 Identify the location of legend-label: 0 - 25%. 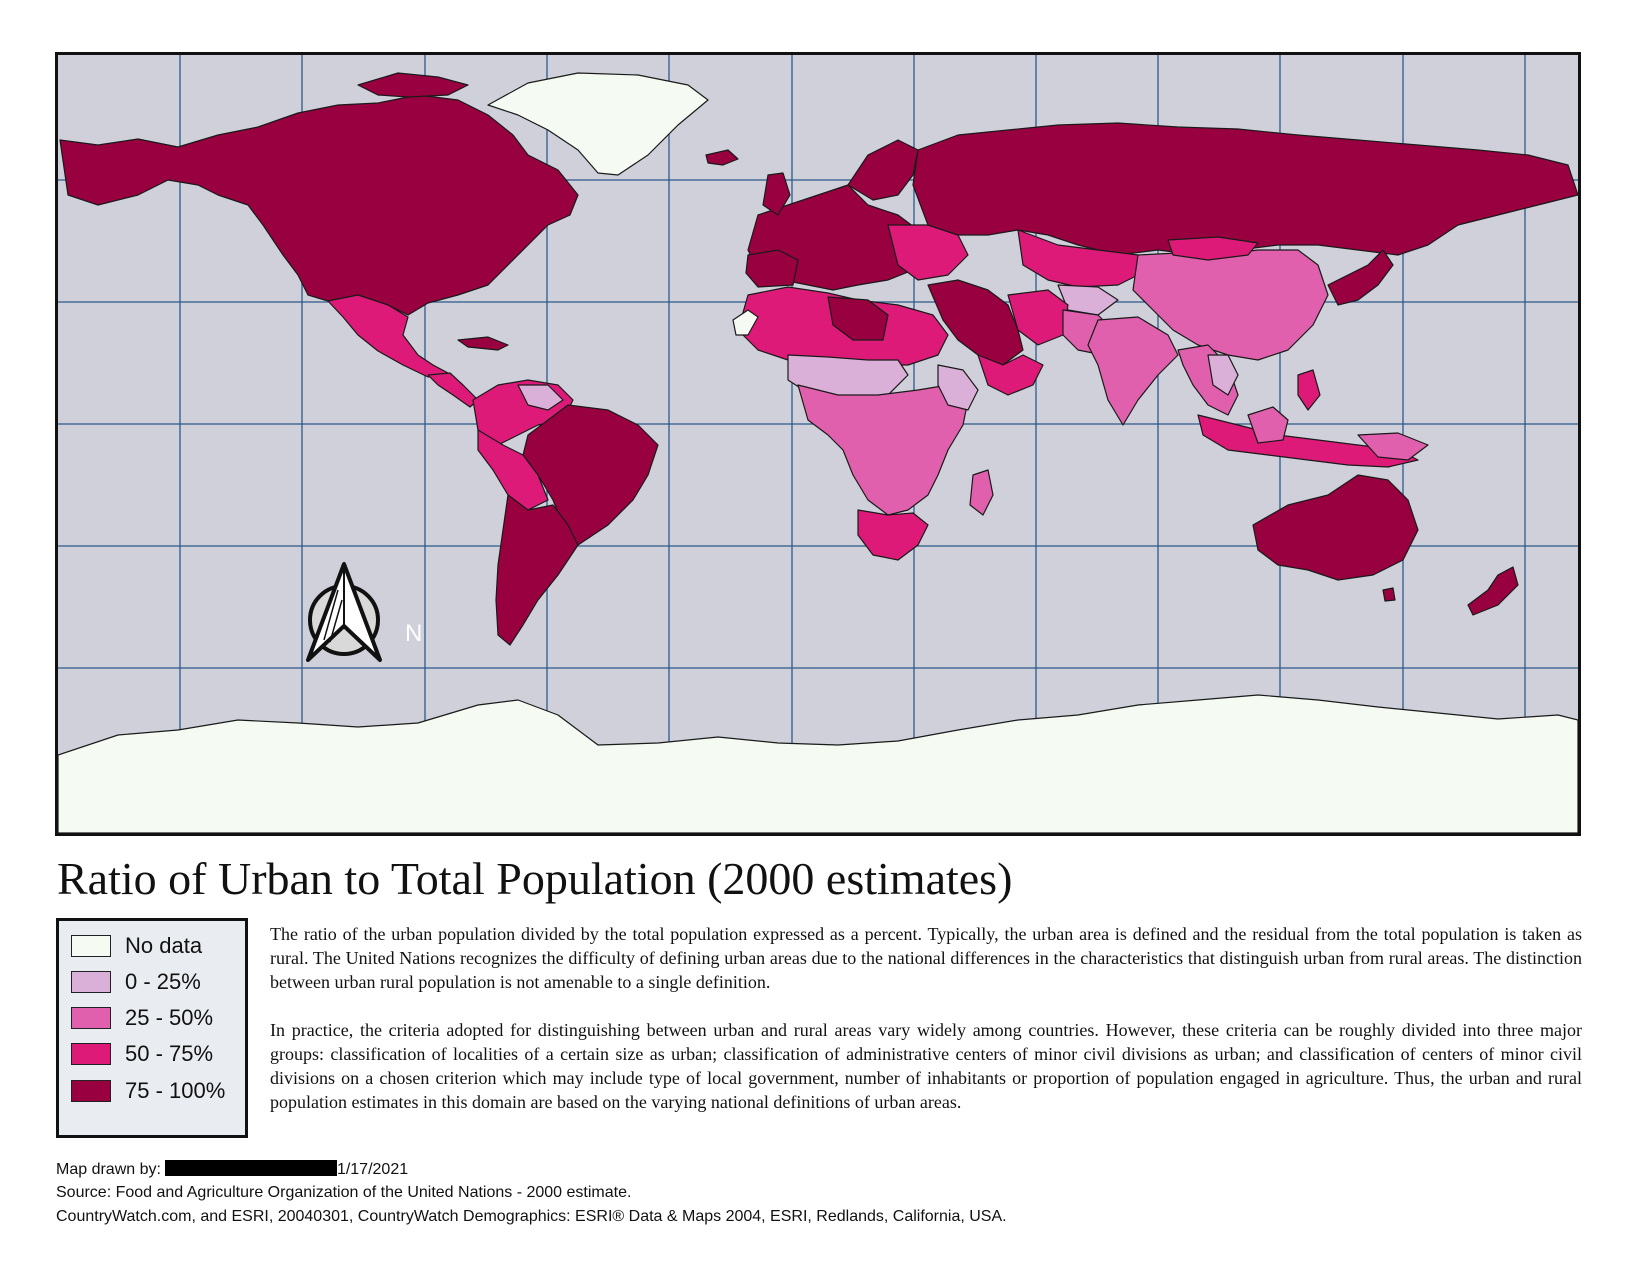
(163, 981).